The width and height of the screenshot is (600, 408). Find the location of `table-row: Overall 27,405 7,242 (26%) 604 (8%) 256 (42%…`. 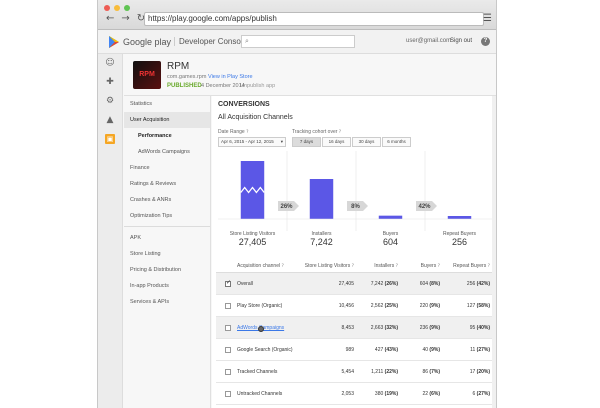

table-row: Overall 27,405 7,242 (26%) 604 (8%) 256 (42%… is located at coordinates (356, 284).